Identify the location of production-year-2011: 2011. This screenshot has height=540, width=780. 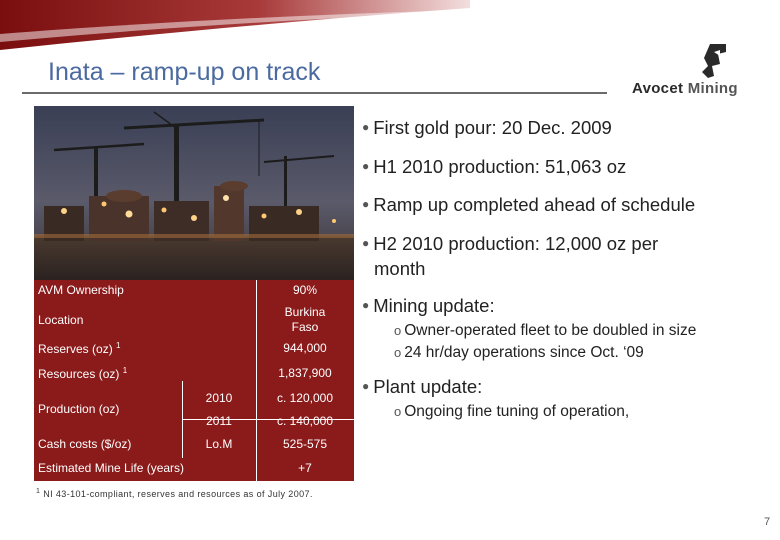
(219, 421).